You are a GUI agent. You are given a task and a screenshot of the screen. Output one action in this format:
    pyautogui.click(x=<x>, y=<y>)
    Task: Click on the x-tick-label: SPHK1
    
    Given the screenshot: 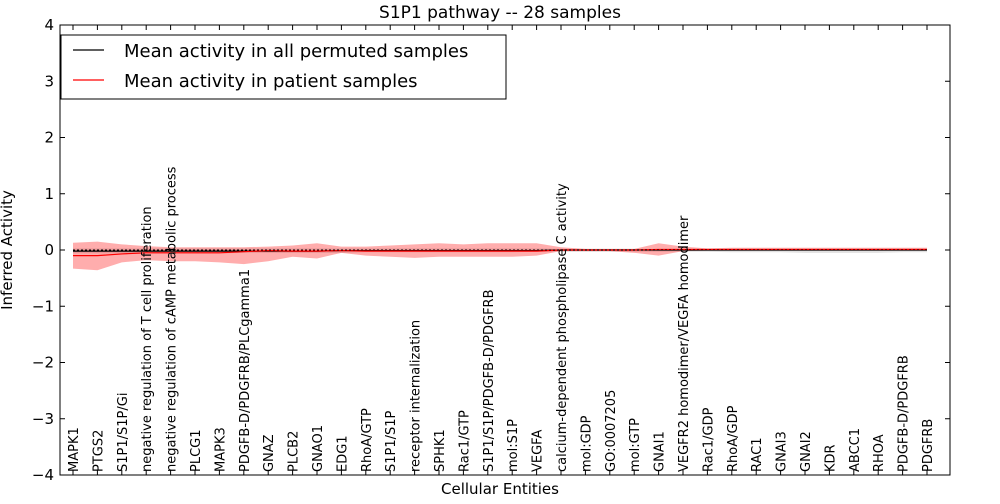 What is the action you would take?
    pyautogui.click(x=440, y=450)
    